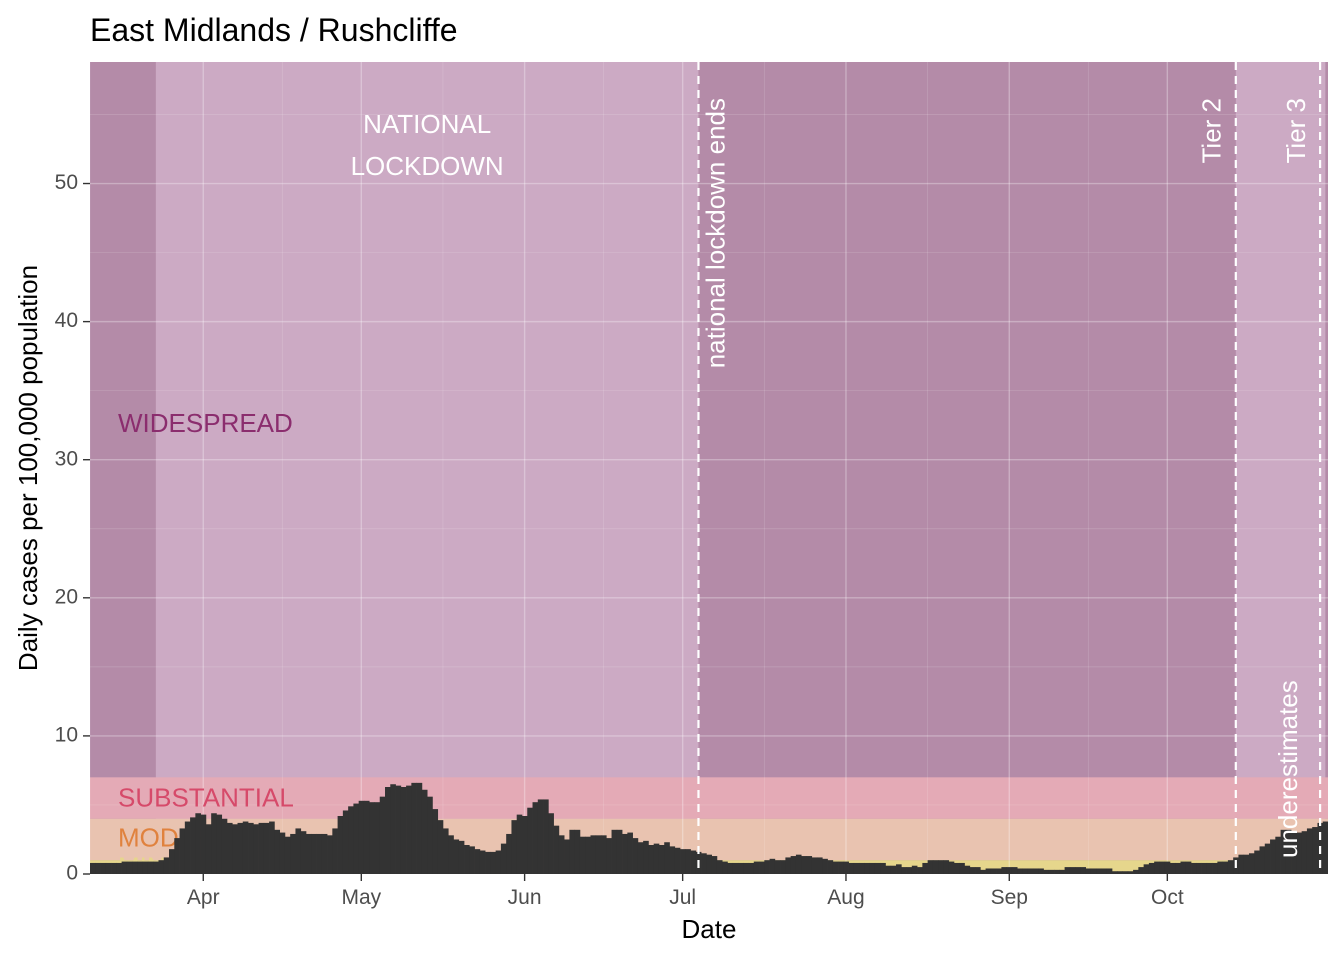 The height and width of the screenshot is (960, 1344). What do you see at coordinates (1009, 897) in the screenshot?
I see `x-tick-label: Sep` at bounding box center [1009, 897].